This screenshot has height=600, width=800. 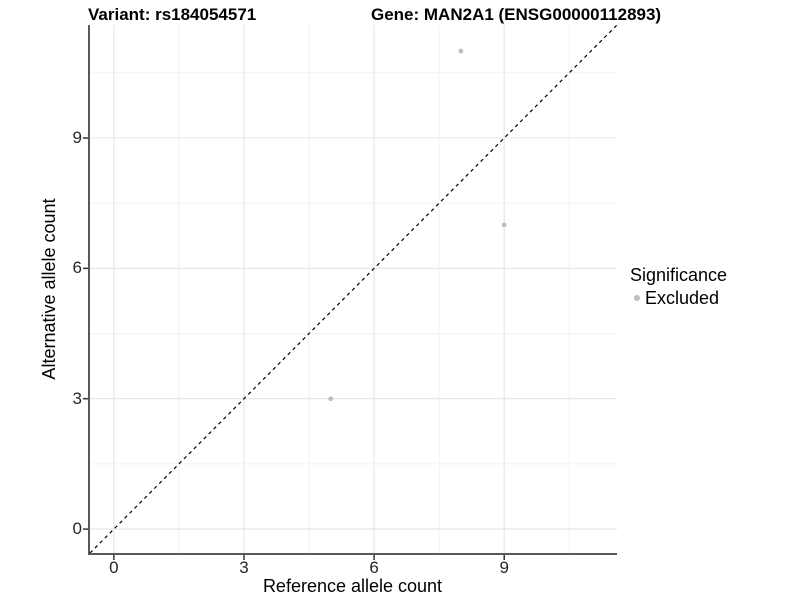 I want to click on y-tick-label: 0, so click(x=77, y=529).